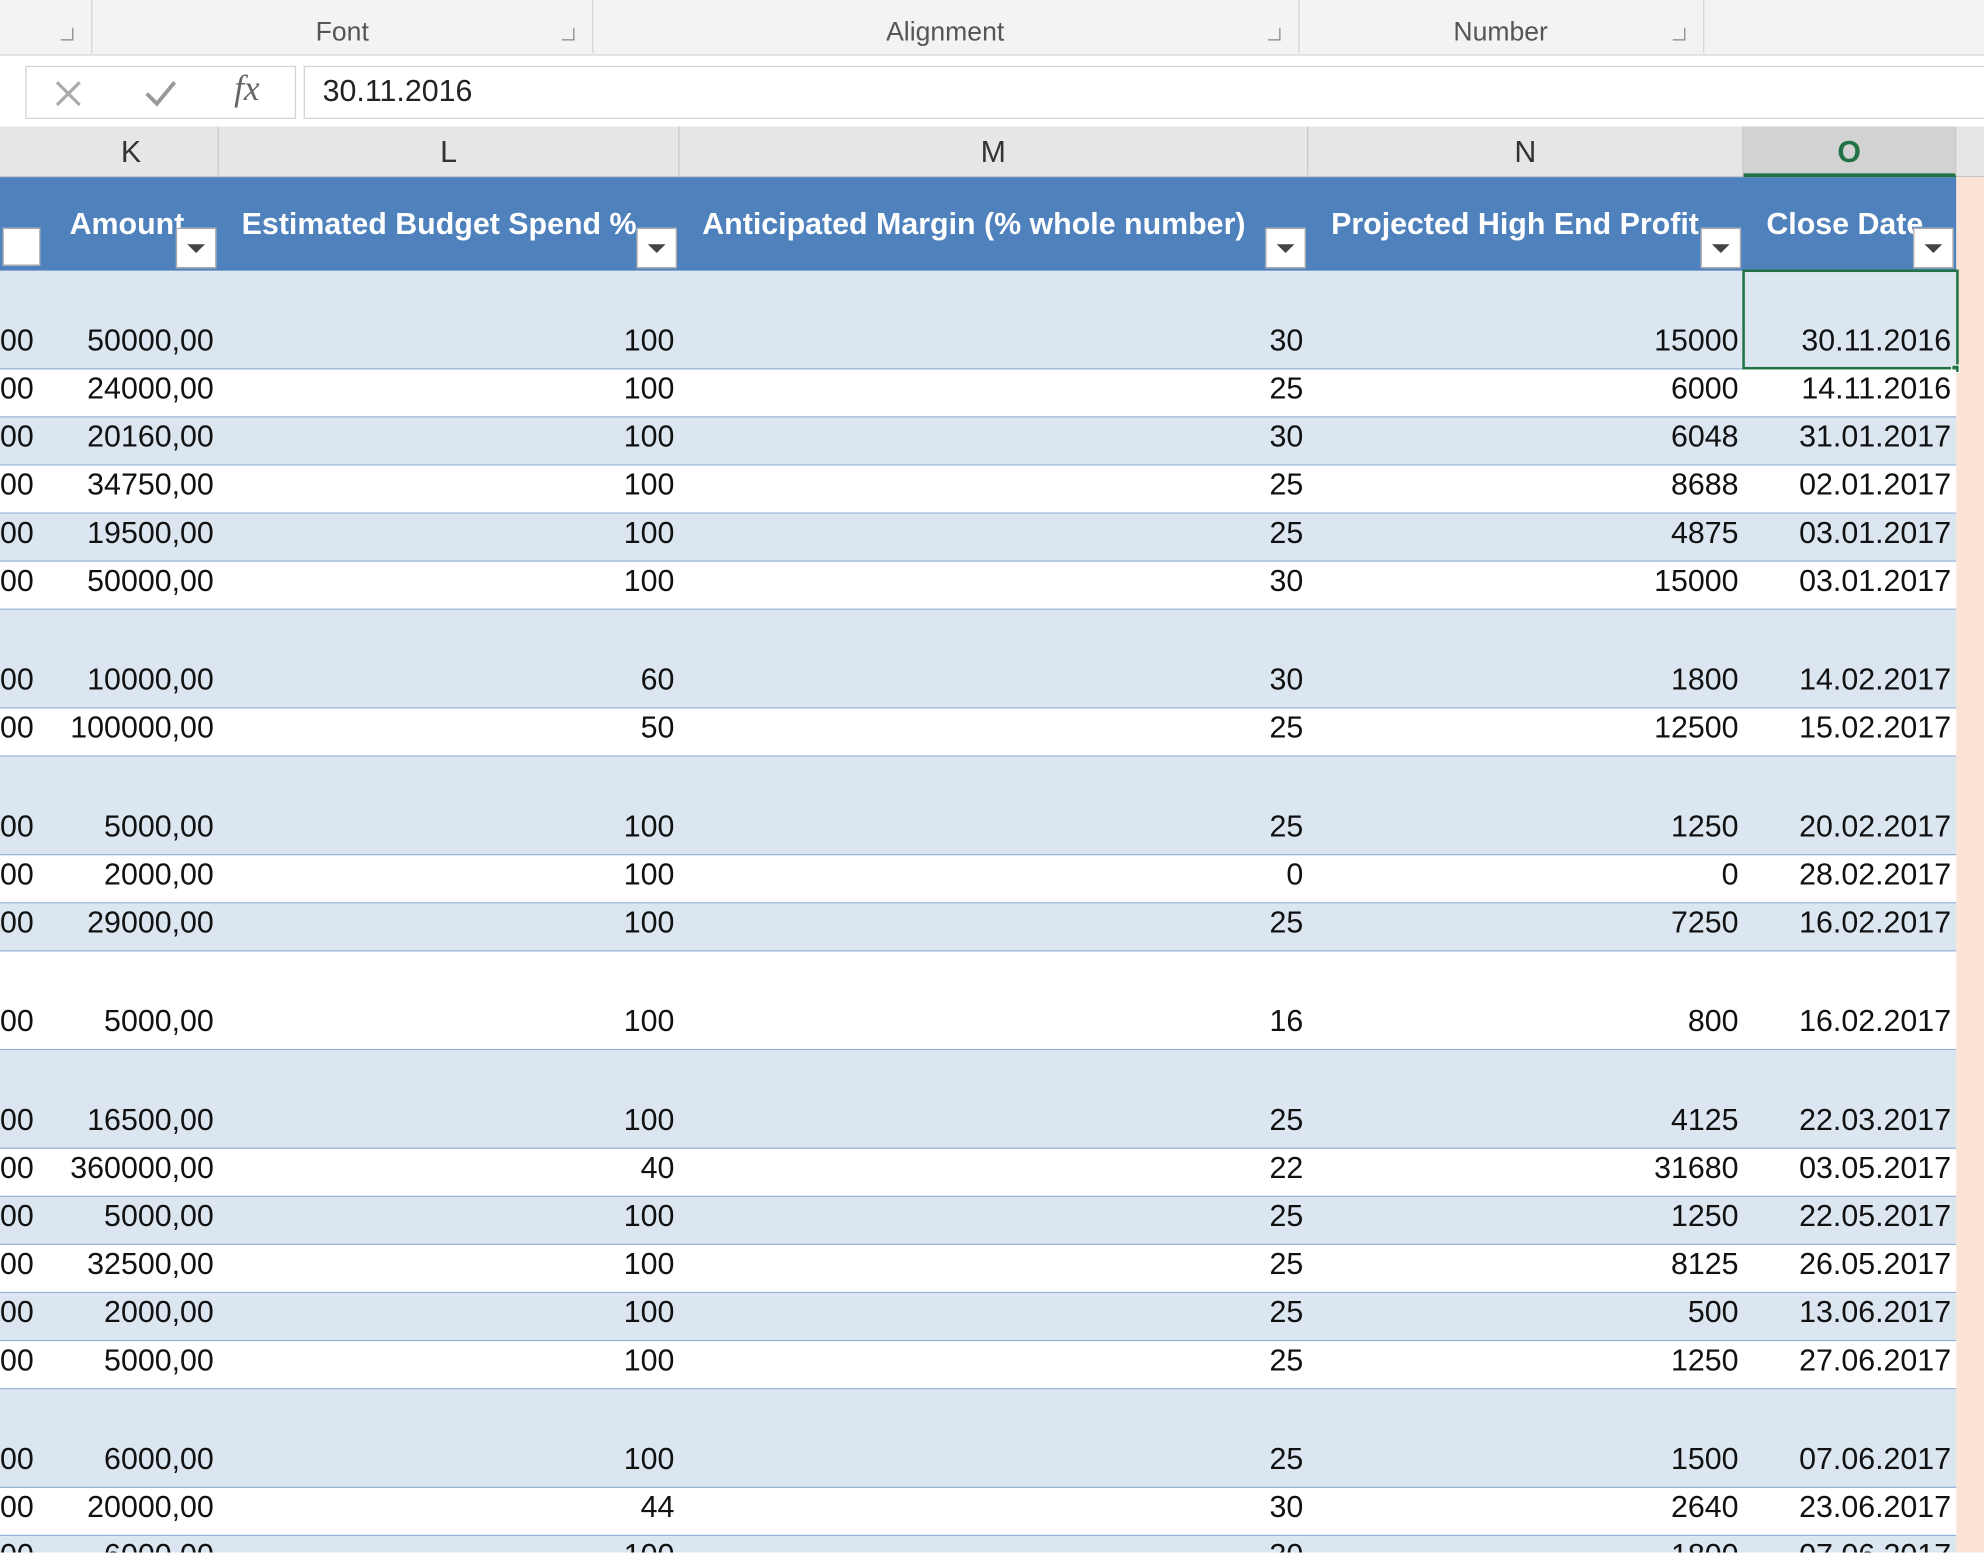  What do you see at coordinates (1704, 1507) in the screenshot?
I see `table-cell: 2640` at bounding box center [1704, 1507].